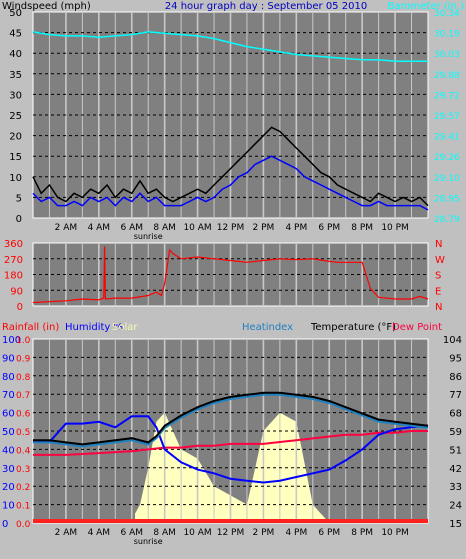  Describe the element at coordinates (23, 525) in the screenshot. I see `rain-ytick: 0.0` at that location.